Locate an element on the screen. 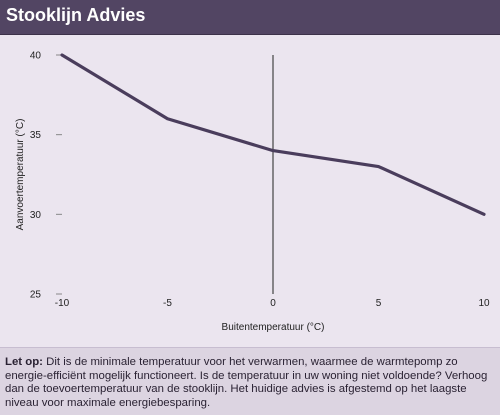 This screenshot has width=500, height=415. x-tick-label: 0 is located at coordinates (273, 303).